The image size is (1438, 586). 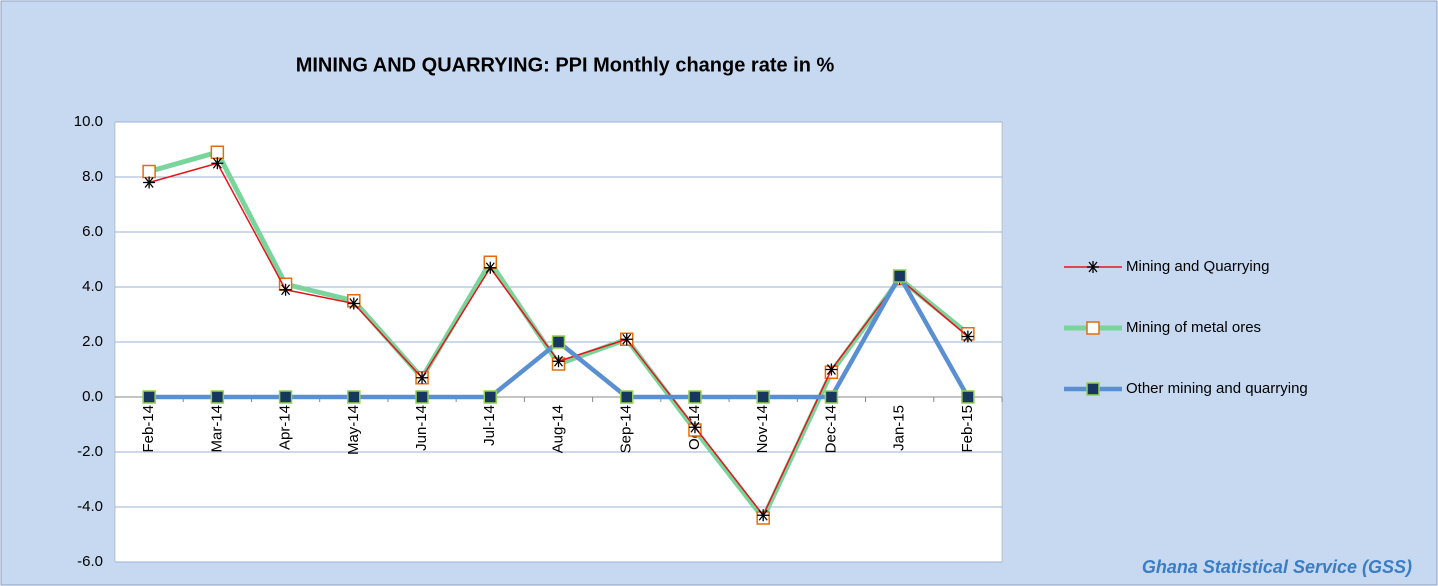 I want to click on x-tick-label: Feb-15, so click(x=967, y=429).